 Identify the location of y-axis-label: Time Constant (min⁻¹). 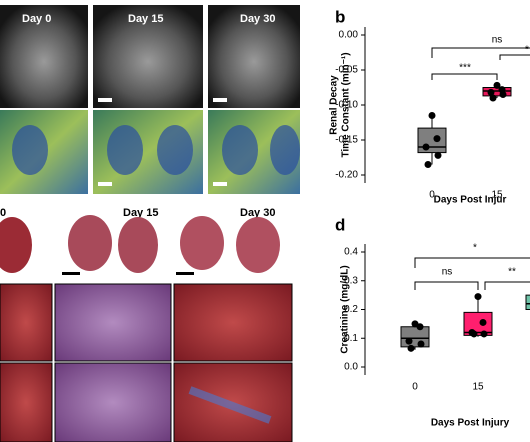
(346, 104).